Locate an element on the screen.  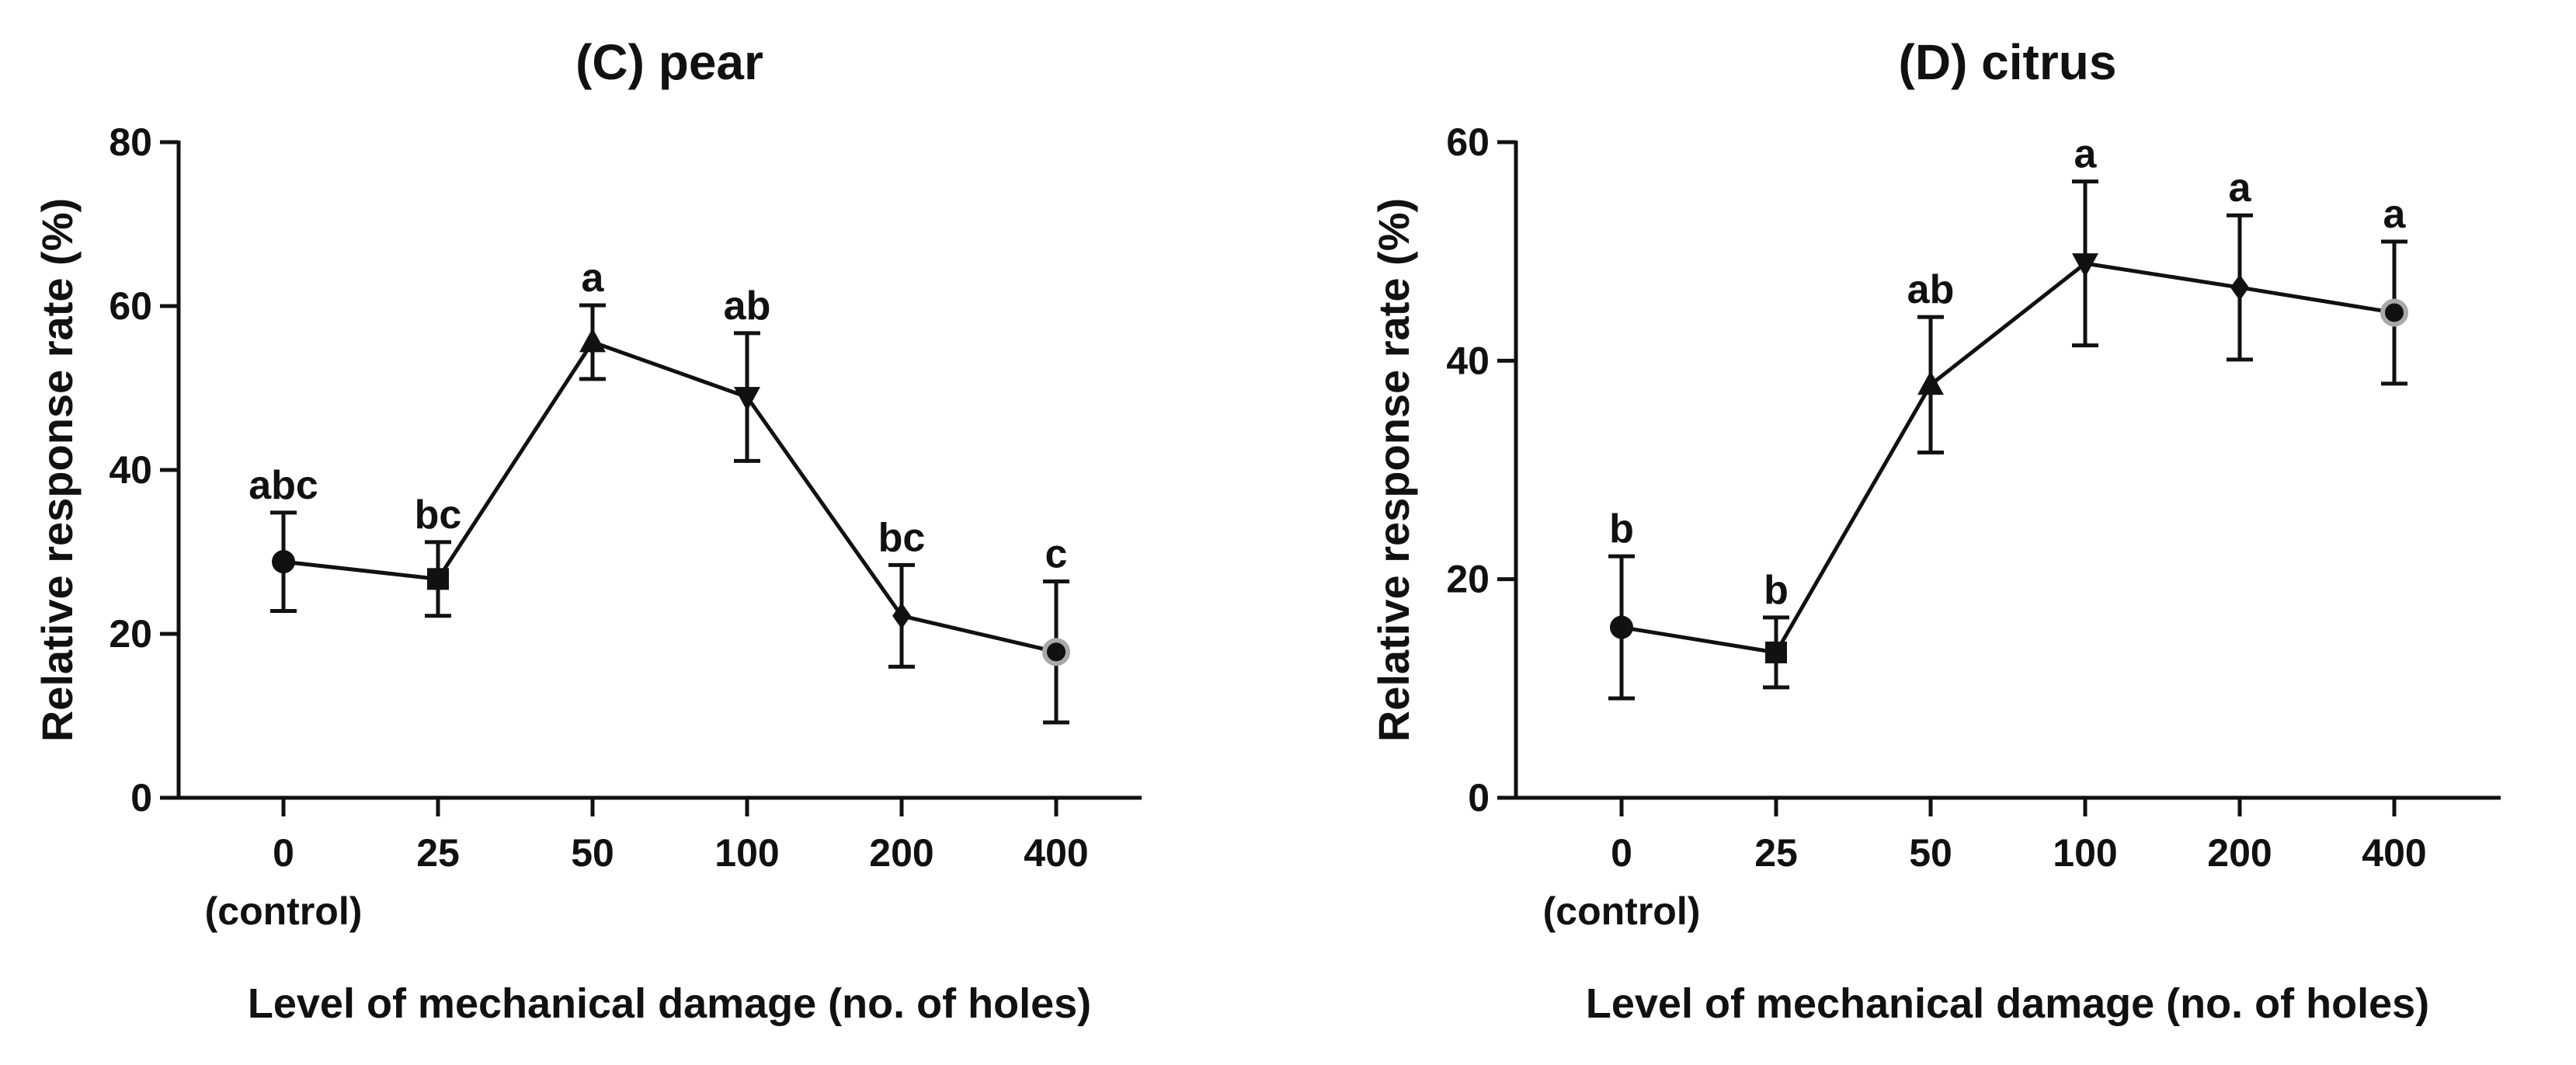
significance-label: abc is located at coordinates (283, 486).